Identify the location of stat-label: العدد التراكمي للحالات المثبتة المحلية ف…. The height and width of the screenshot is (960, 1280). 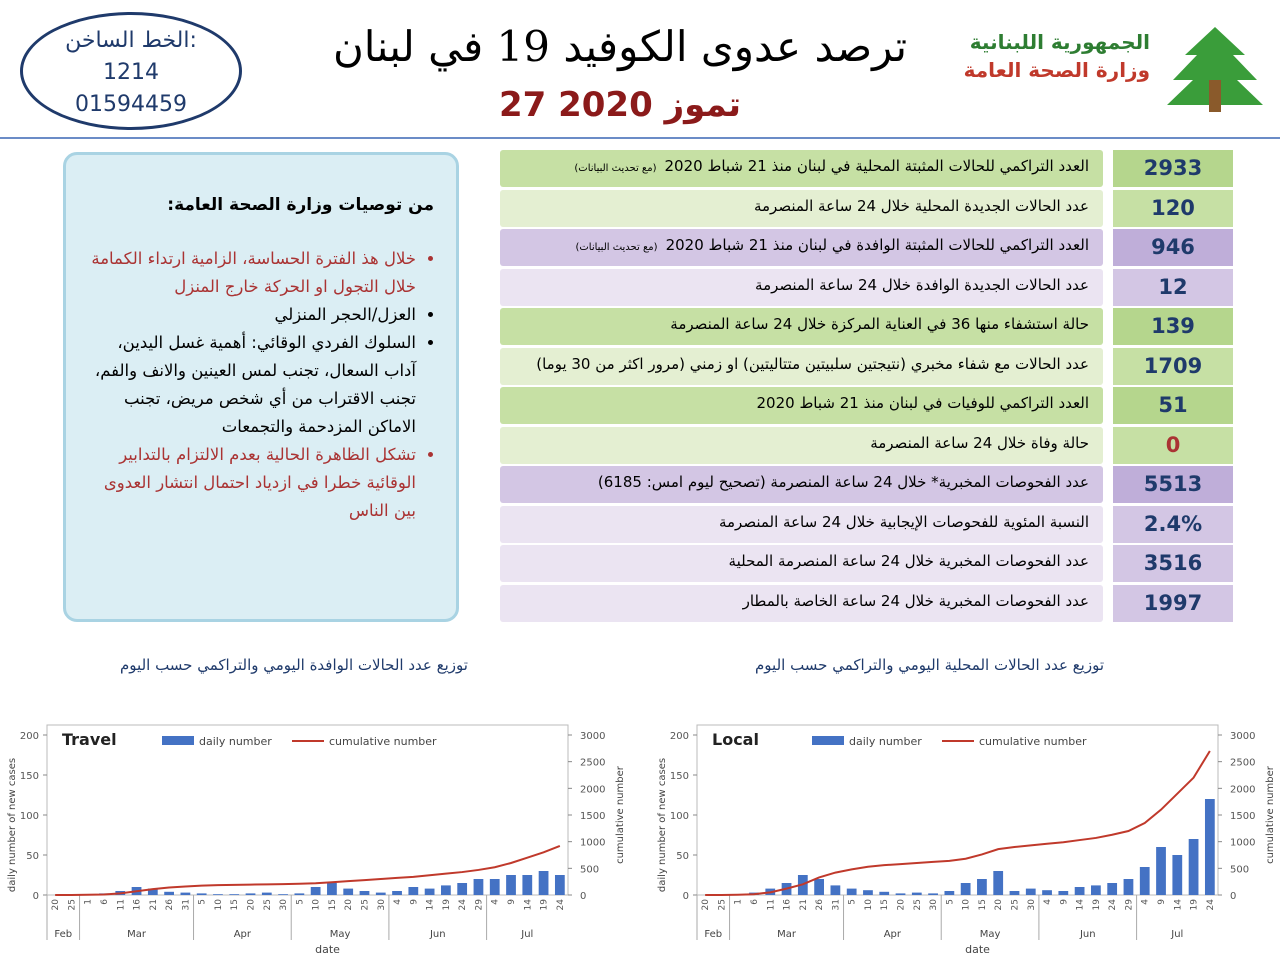
(877, 166).